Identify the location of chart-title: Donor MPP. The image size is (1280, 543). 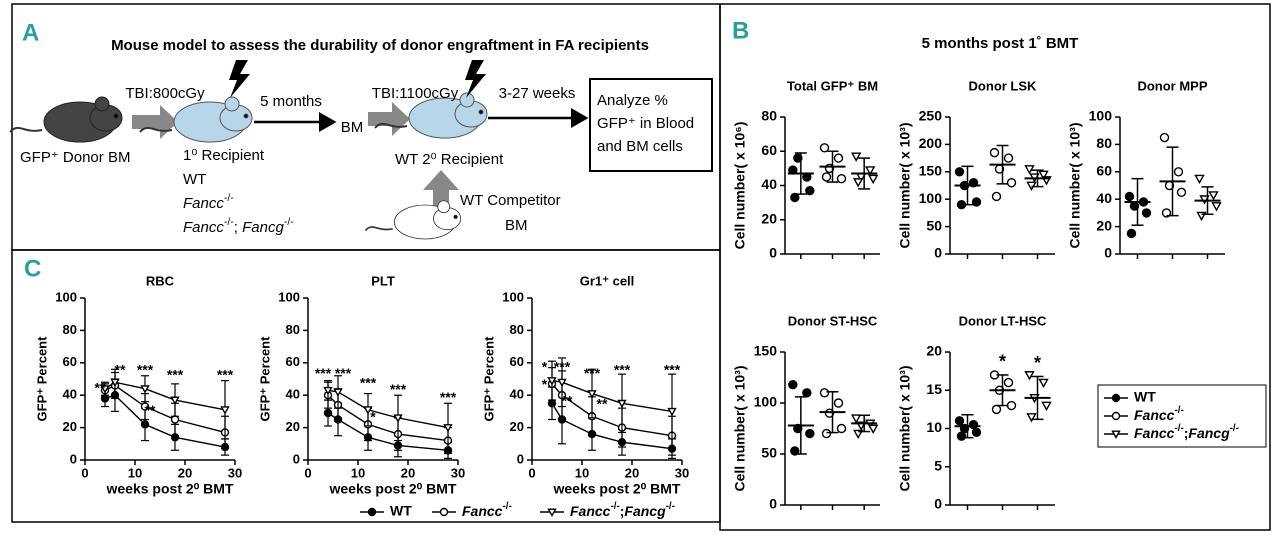
(1172, 85).